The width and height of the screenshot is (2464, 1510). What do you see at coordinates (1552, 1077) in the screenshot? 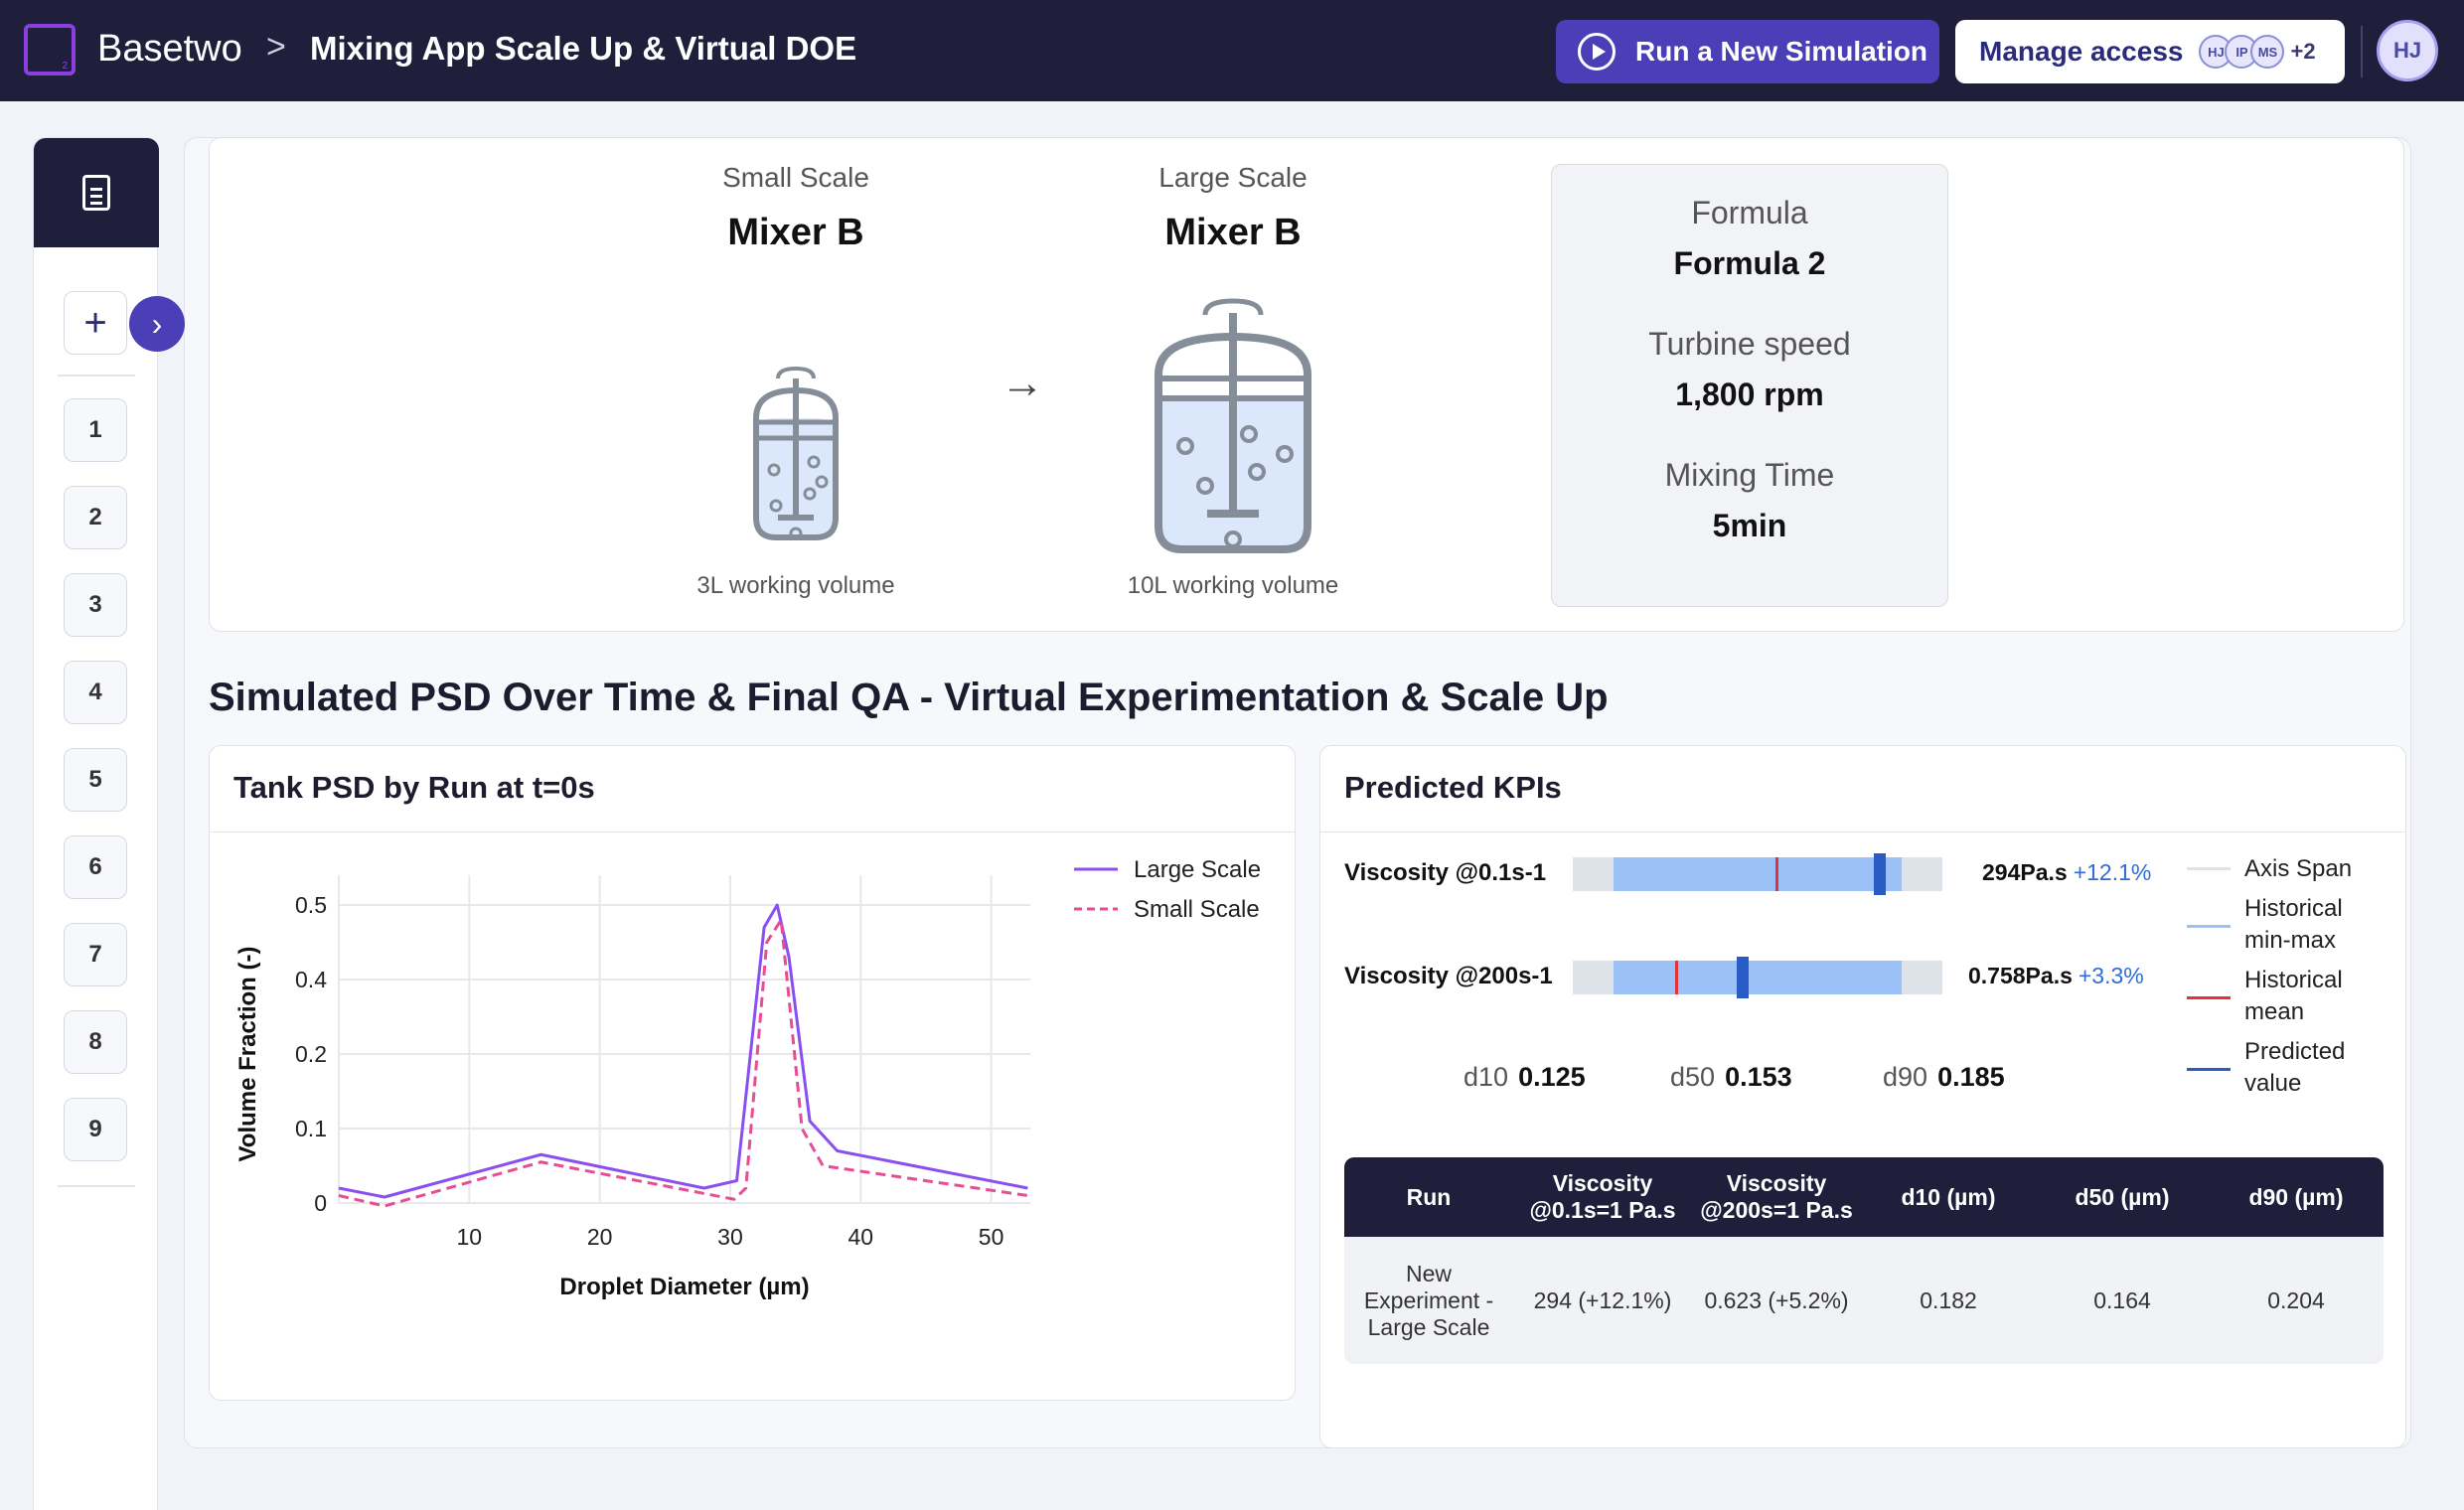
I see `d10-number: 0.125` at bounding box center [1552, 1077].